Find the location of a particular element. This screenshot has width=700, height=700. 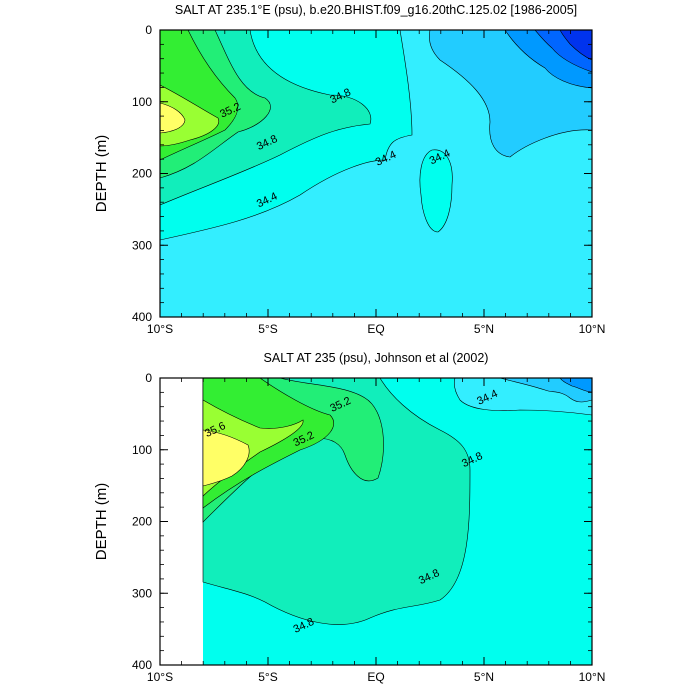

fill-34-4-island is located at coordinates (436, 191).